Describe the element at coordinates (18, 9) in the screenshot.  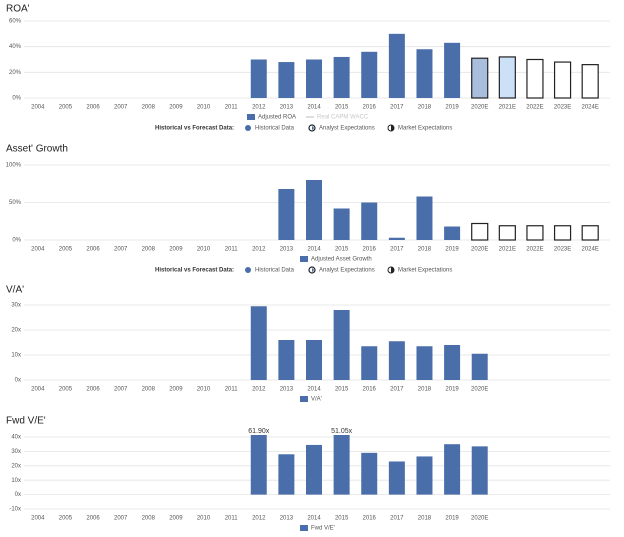
I see `chart-title: ROA'` at that location.